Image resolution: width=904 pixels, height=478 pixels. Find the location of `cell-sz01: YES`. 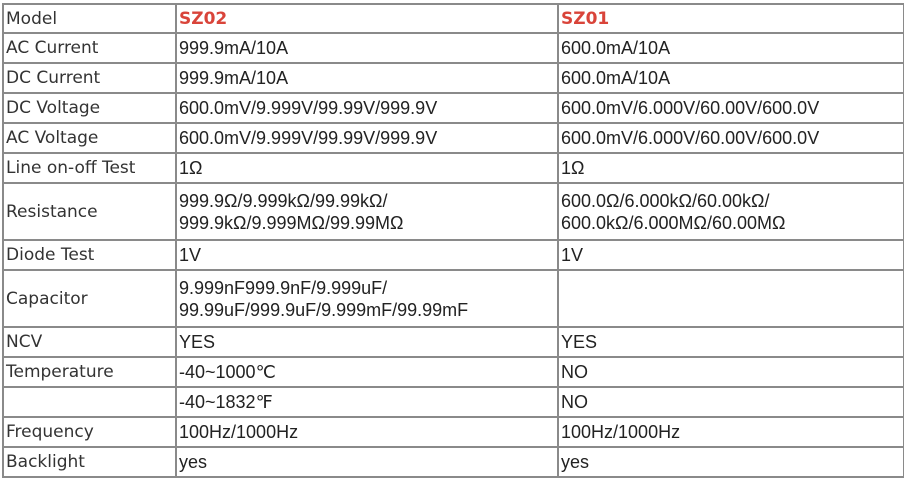

cell-sz01: YES is located at coordinates (730, 342).